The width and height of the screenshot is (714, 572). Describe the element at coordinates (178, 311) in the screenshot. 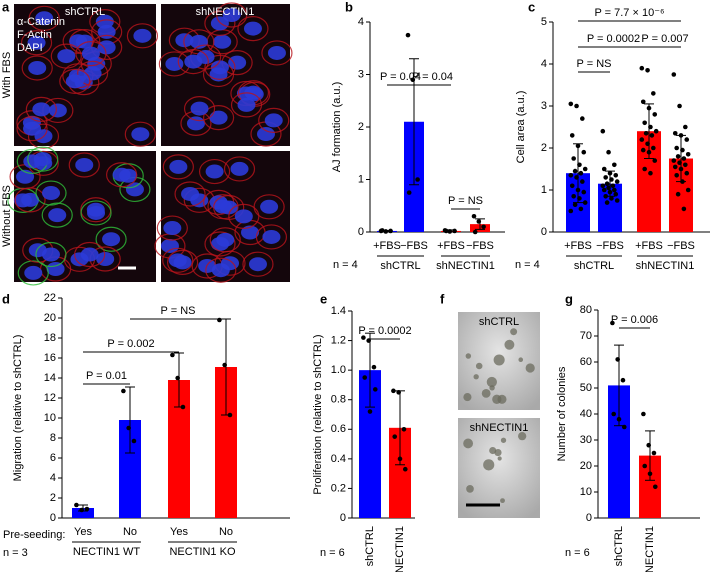

I see `p-value: P = NS` at that location.